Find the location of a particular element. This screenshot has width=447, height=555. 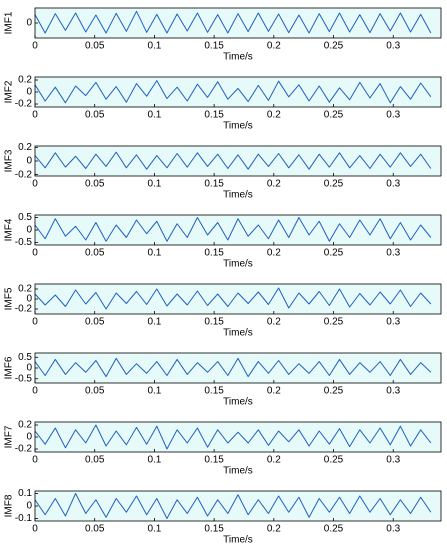

y-axis-label: IMF7 is located at coordinates (9, 436).